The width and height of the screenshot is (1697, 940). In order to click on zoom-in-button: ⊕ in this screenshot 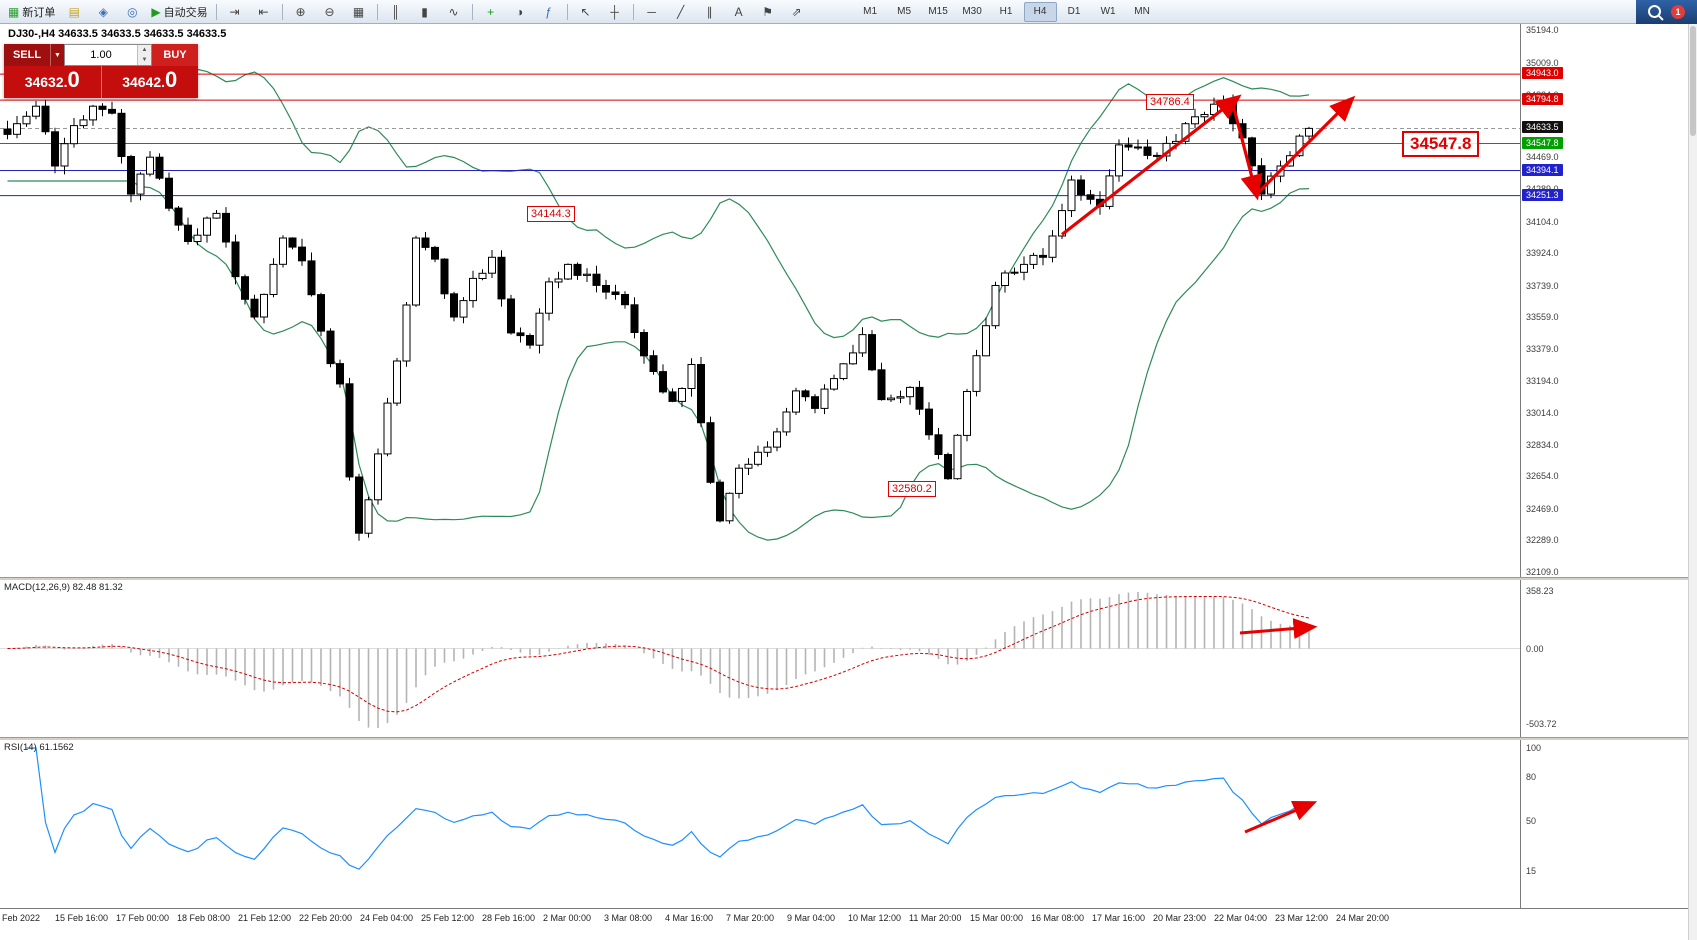, I will do `click(301, 12)`.